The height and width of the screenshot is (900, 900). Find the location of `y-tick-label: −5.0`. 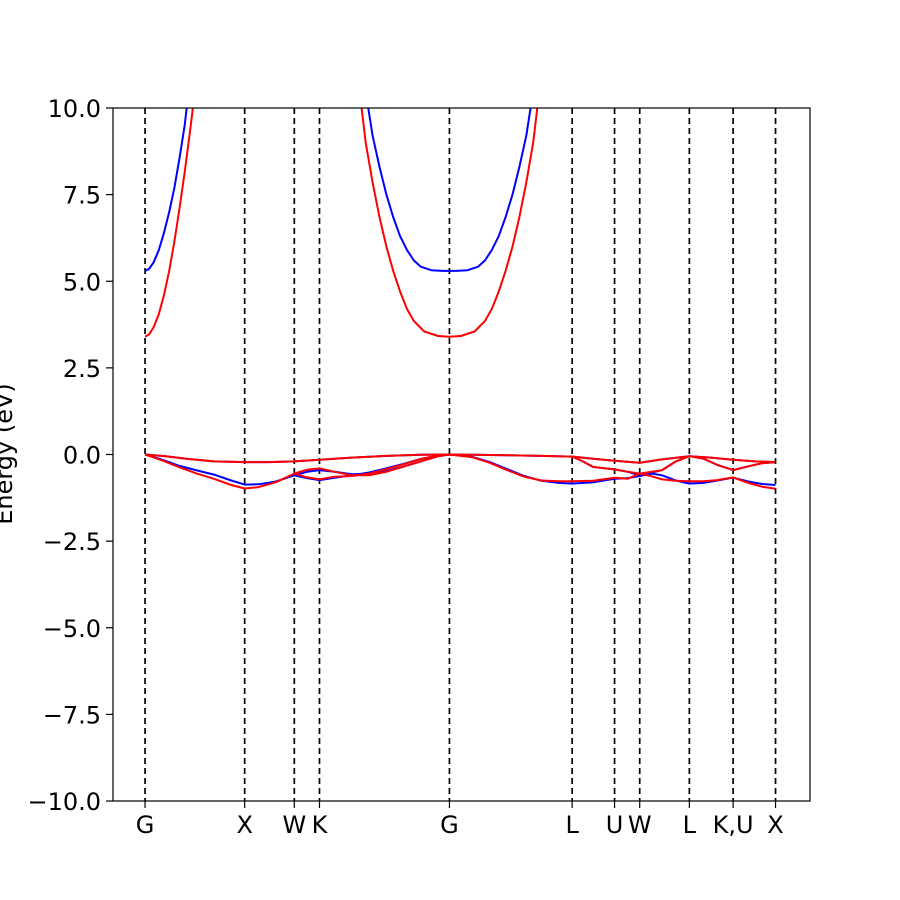

y-tick-label: −5.0 is located at coordinates (72, 629).